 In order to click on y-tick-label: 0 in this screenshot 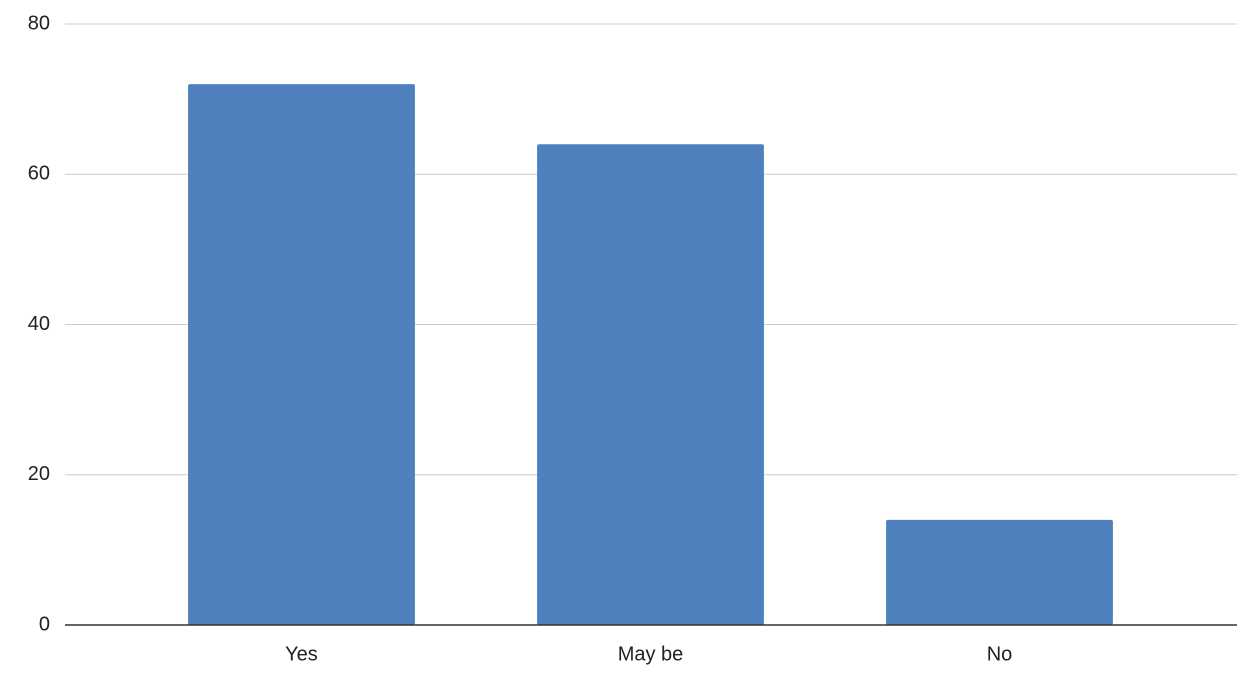, I will do `click(44, 624)`.